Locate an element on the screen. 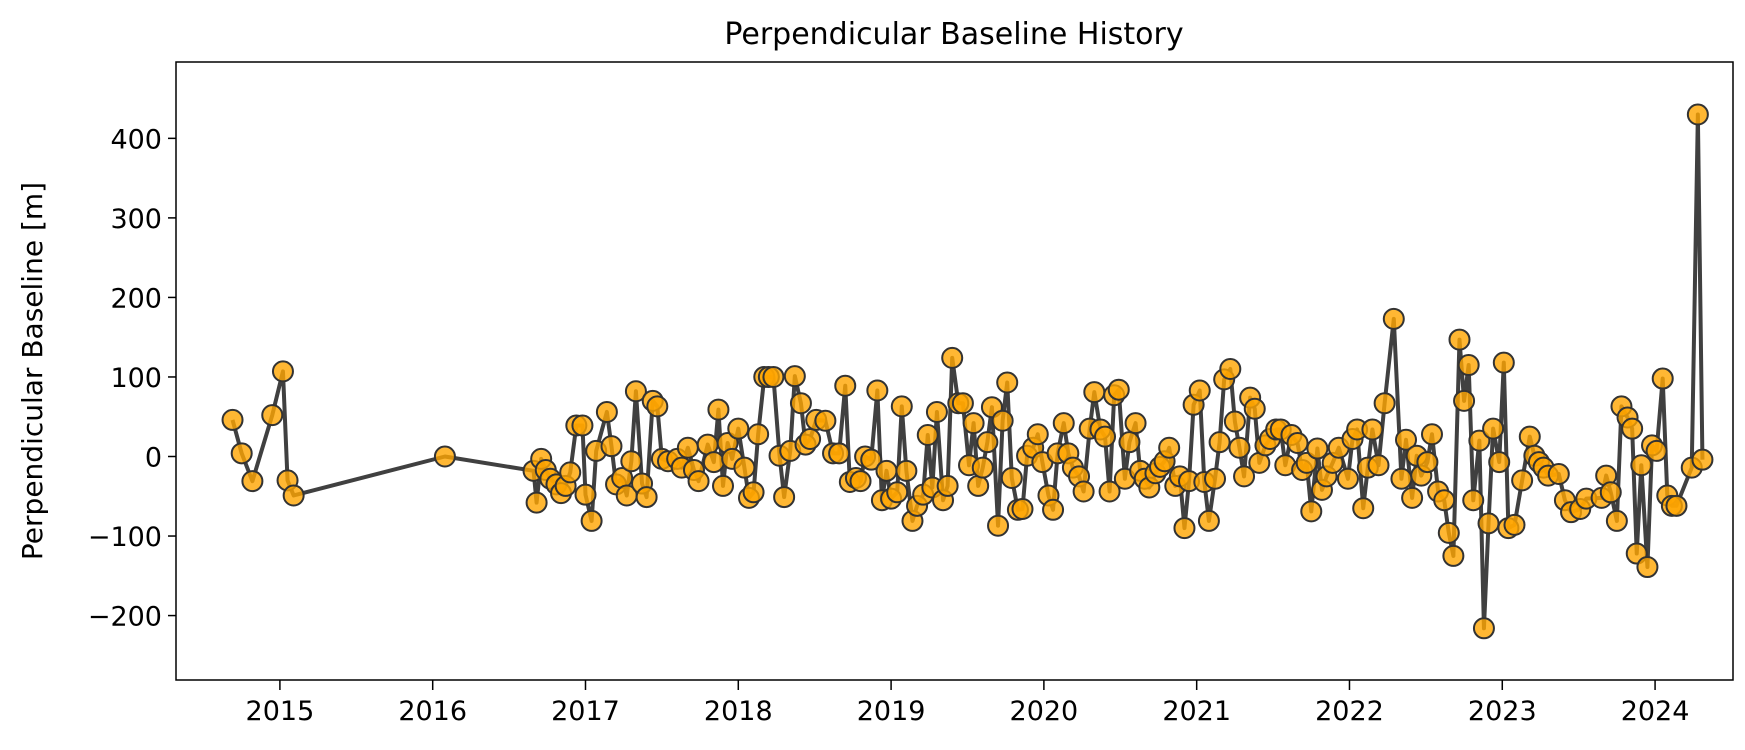  x-tick-label: 2022 is located at coordinates (1349, 711).